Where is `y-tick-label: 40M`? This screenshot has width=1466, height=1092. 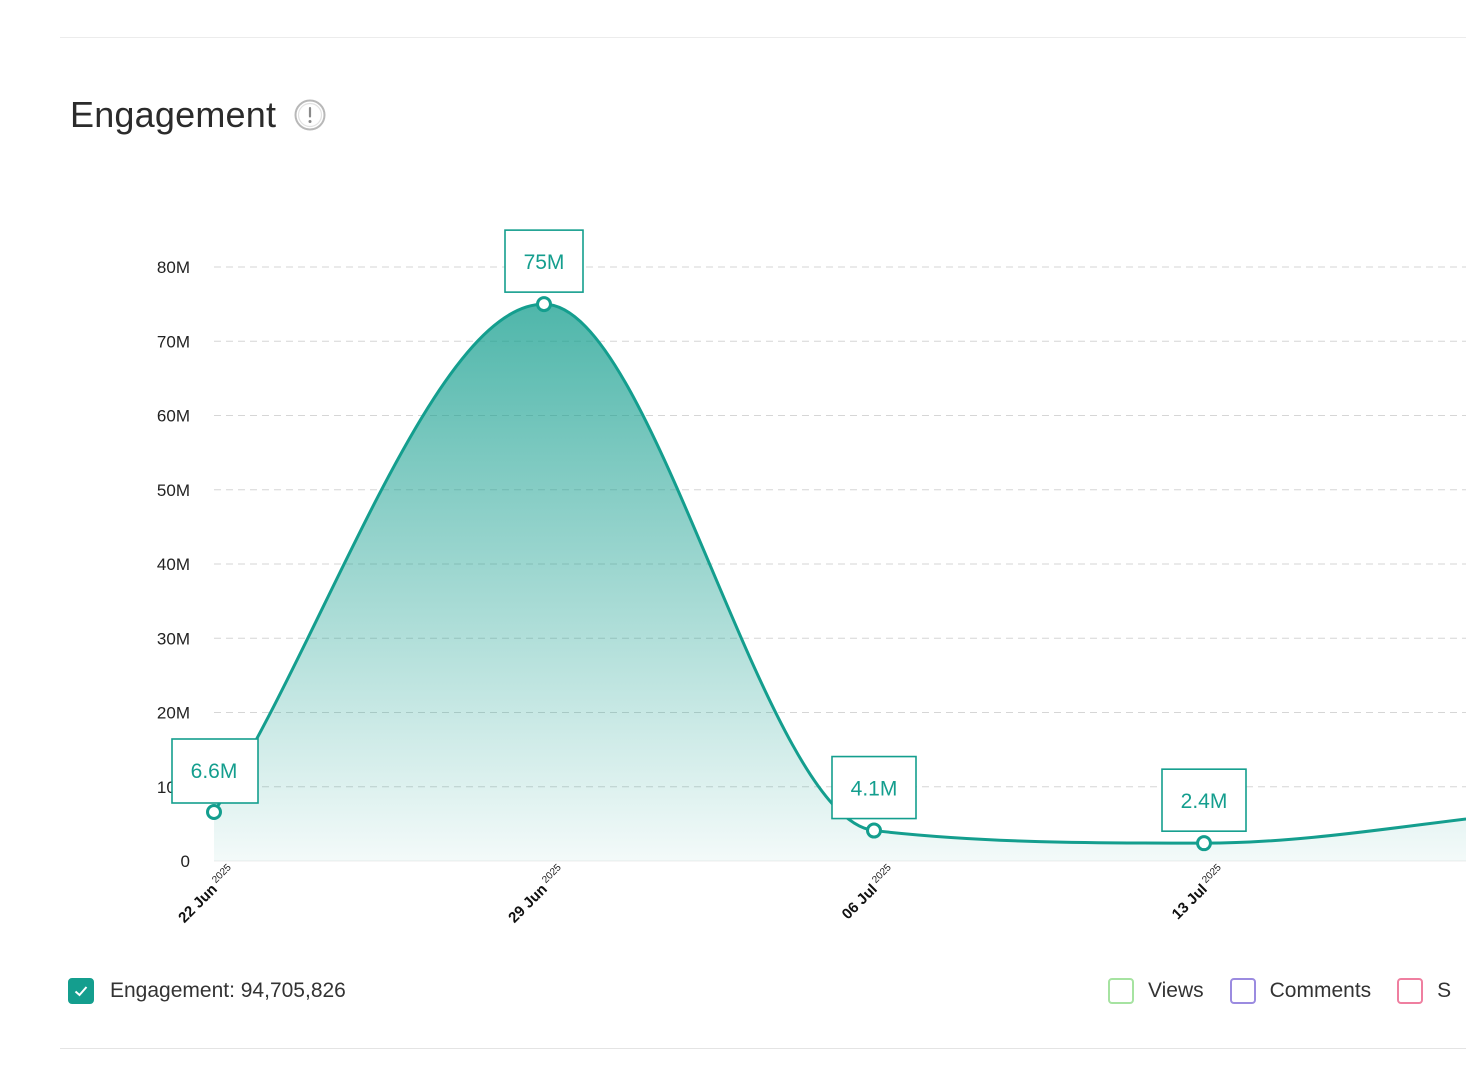
y-tick-label: 40M is located at coordinates (173, 564).